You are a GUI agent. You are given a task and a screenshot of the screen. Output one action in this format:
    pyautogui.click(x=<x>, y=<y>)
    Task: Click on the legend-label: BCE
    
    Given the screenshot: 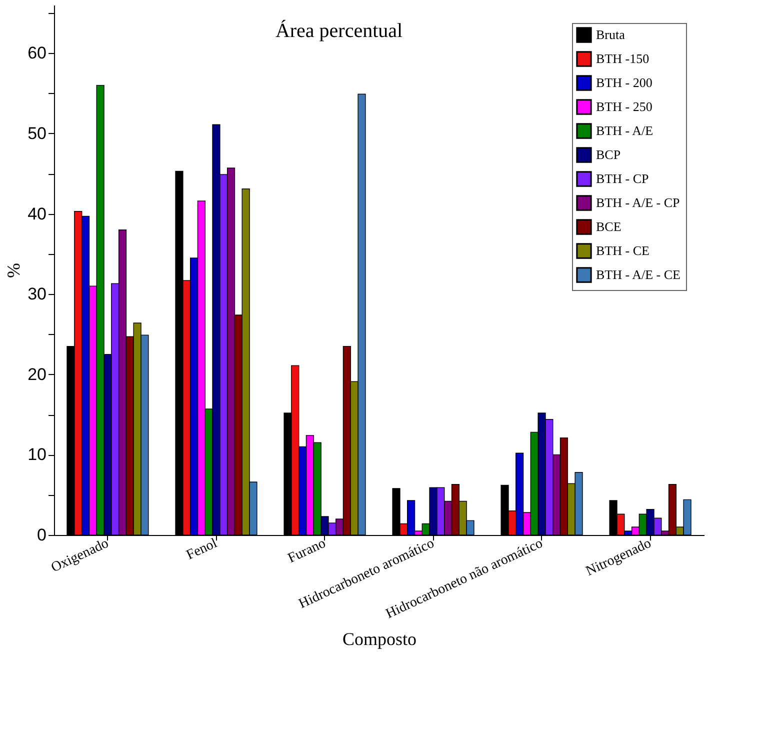 What is the action you would take?
    pyautogui.click(x=609, y=226)
    